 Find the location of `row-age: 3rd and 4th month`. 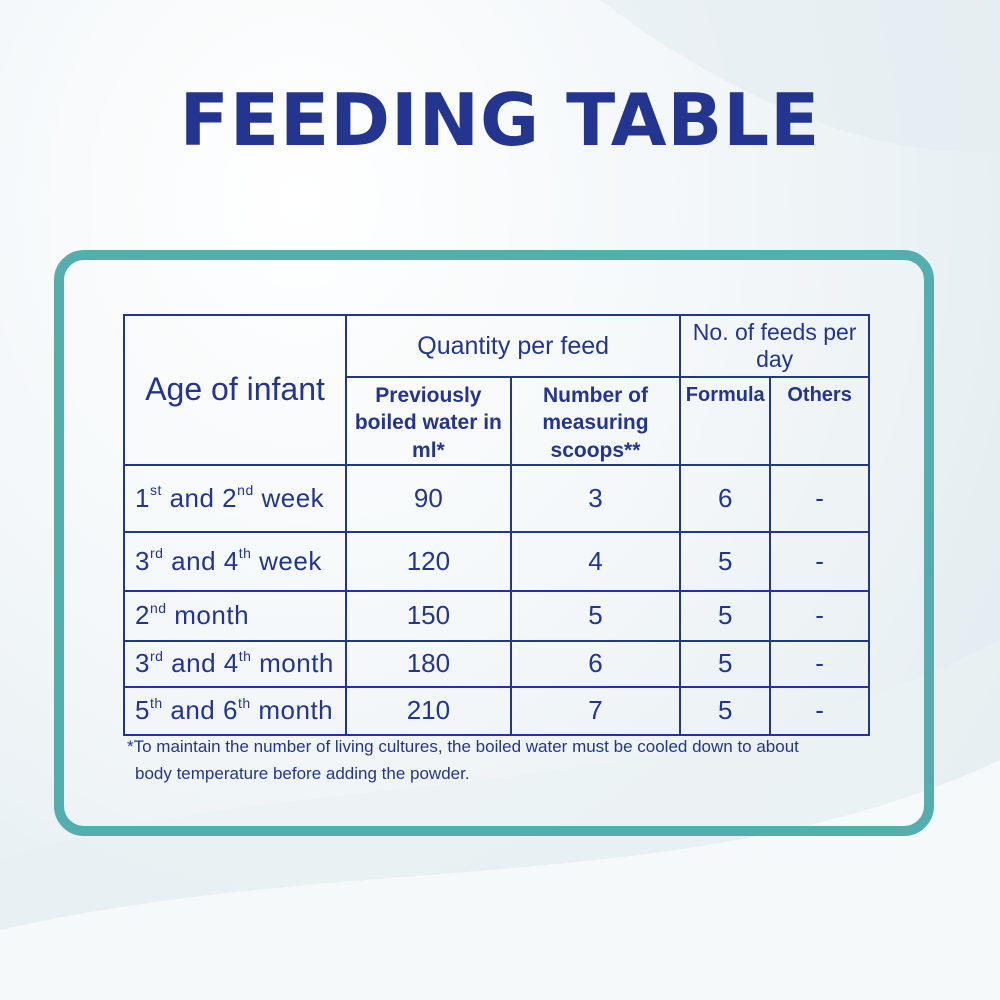

row-age: 3rd and 4th month is located at coordinates (235, 663).